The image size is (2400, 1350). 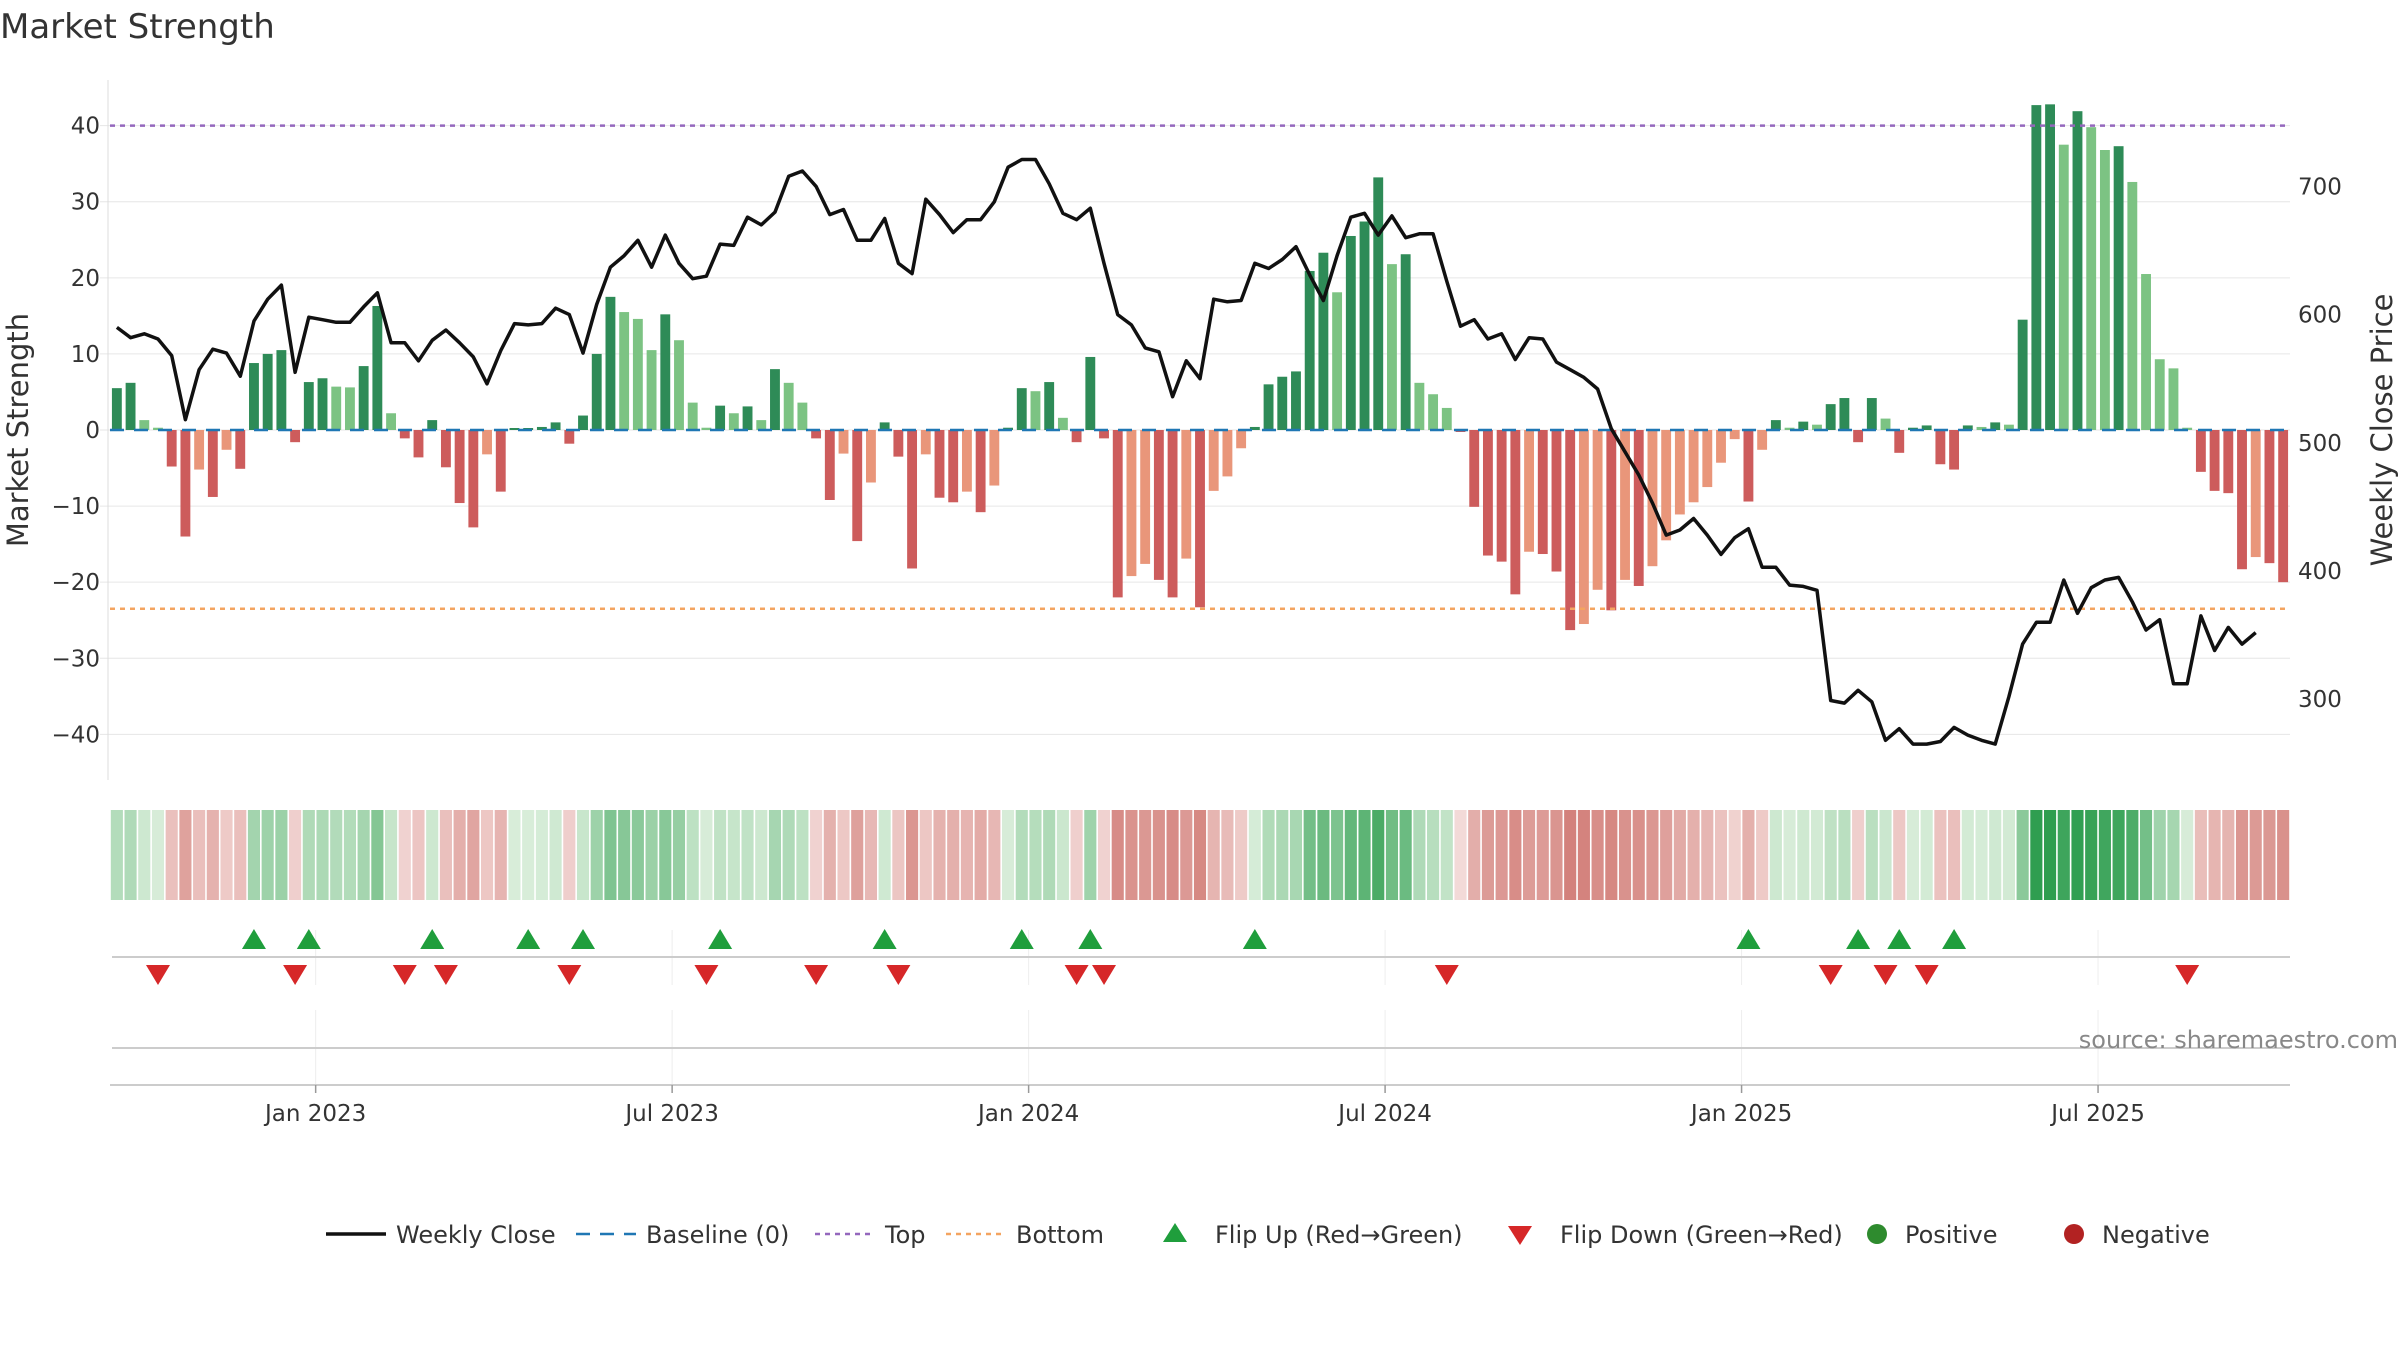 I want to click on legend-item-flipup: Flip Up (Red→Green), so click(x=1313, y=1235).